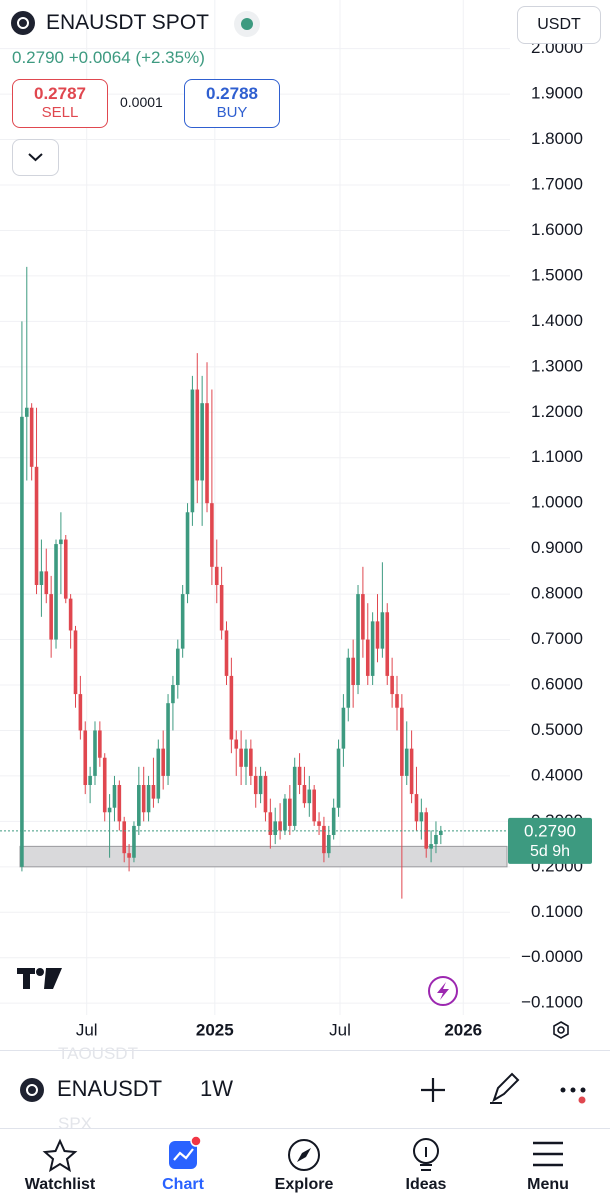  What do you see at coordinates (557, 729) in the screenshot?
I see `y-tick-label: 0.5000` at bounding box center [557, 729].